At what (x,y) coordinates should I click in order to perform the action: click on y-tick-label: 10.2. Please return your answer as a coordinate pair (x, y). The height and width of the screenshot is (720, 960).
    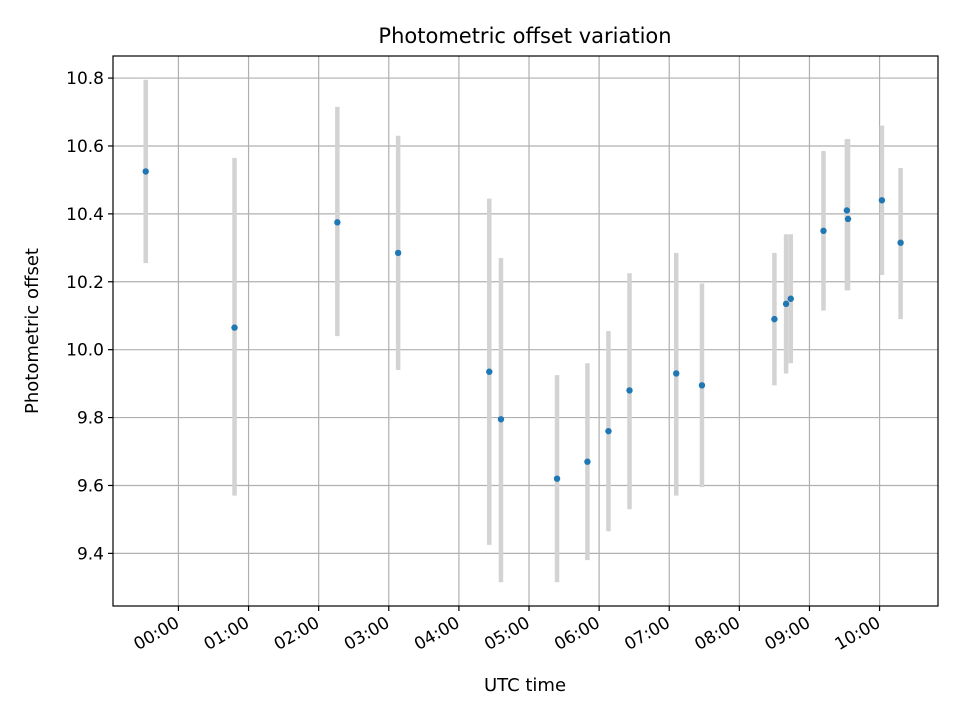
    Looking at the image, I should click on (85, 283).